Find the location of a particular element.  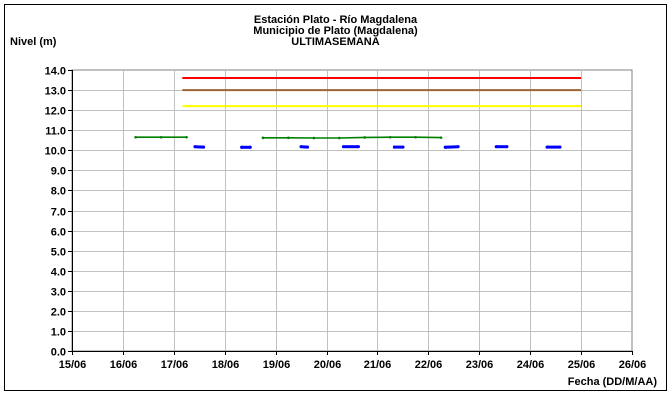

x-tick-label: 22/06 is located at coordinates (429, 365).